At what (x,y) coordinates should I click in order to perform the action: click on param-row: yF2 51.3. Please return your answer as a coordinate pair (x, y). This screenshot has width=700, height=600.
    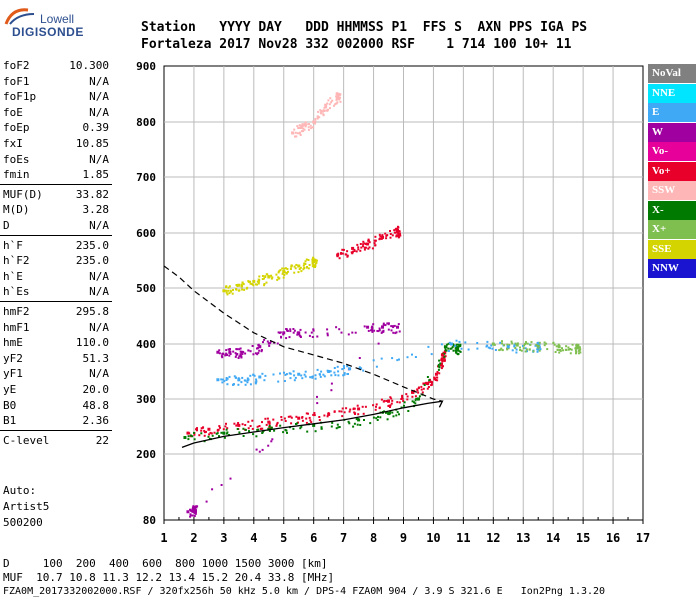
    Looking at the image, I should click on (56, 359).